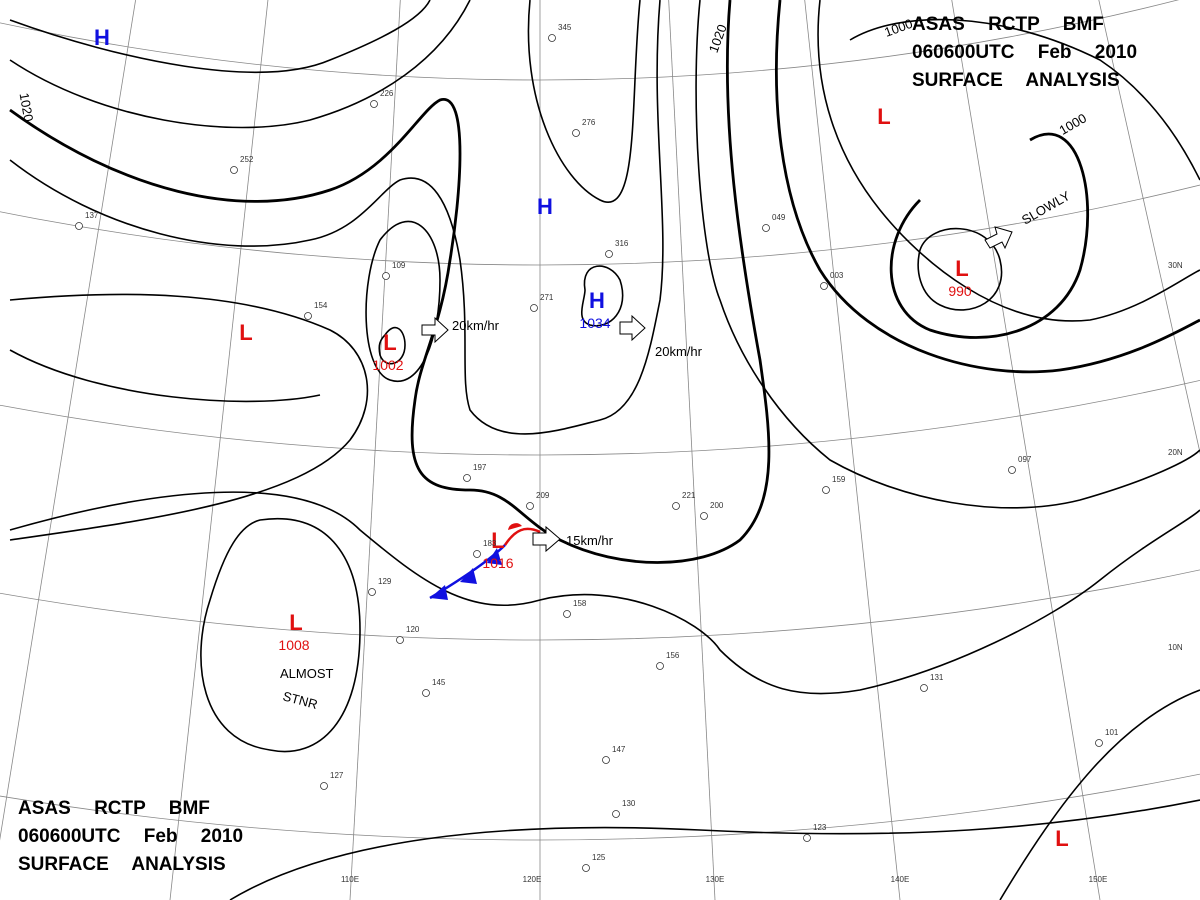 Image resolution: width=1200 pixels, height=900 pixels. Describe the element at coordinates (385, 581) in the screenshot. I see `station-pressure: 129` at that location.